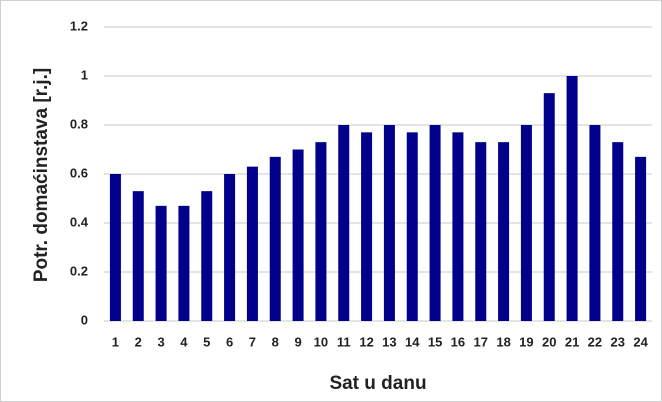 The height and width of the screenshot is (402, 662). What do you see at coordinates (138, 341) in the screenshot?
I see `x-tick-label: 2` at bounding box center [138, 341].